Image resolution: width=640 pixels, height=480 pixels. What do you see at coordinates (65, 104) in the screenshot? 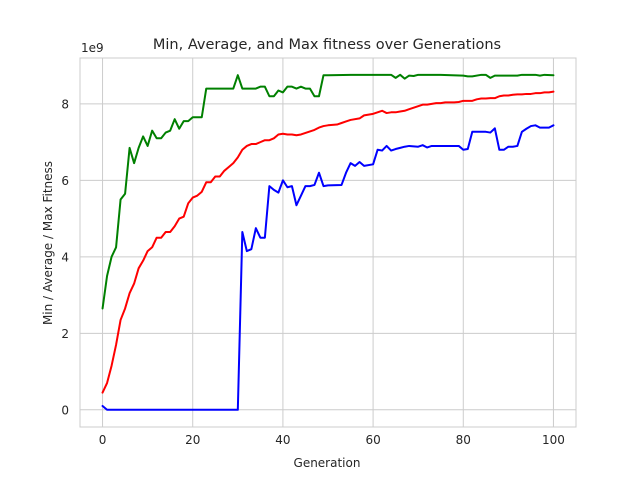
I see `y-tick-label: 8` at bounding box center [65, 104].